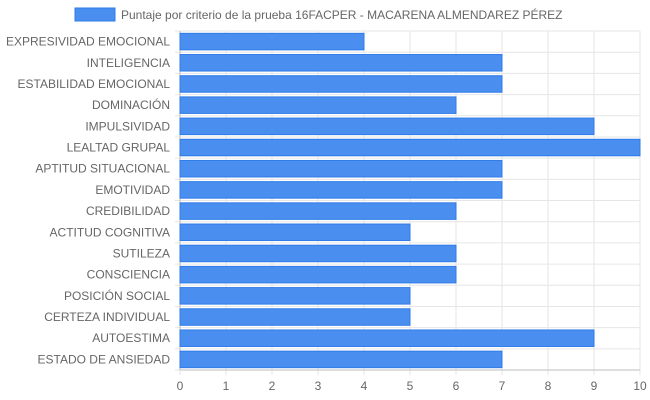 This screenshot has width=650, height=400. Describe the element at coordinates (132, 190) in the screenshot. I see `category-label: EMOTIVIDAD` at that location.